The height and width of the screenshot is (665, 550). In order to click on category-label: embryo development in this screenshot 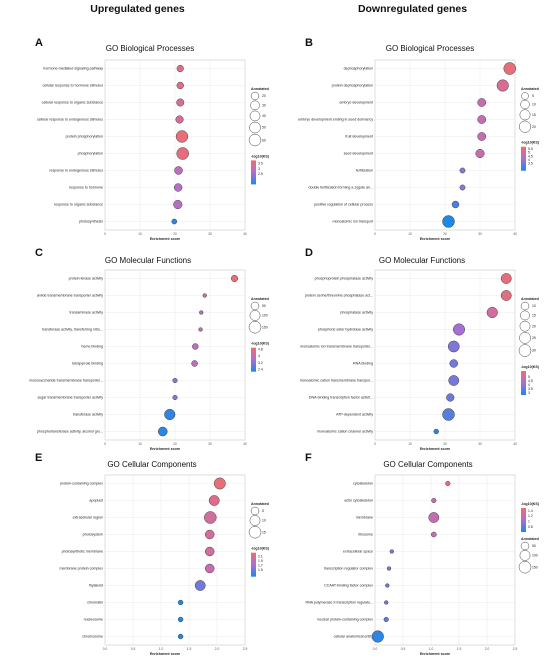, I will do `click(356, 103)`.